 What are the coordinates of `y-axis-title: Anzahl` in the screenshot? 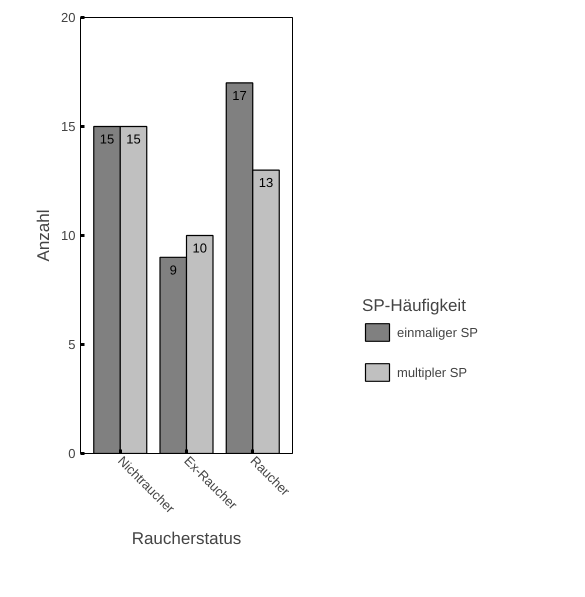 It's located at (44, 236).